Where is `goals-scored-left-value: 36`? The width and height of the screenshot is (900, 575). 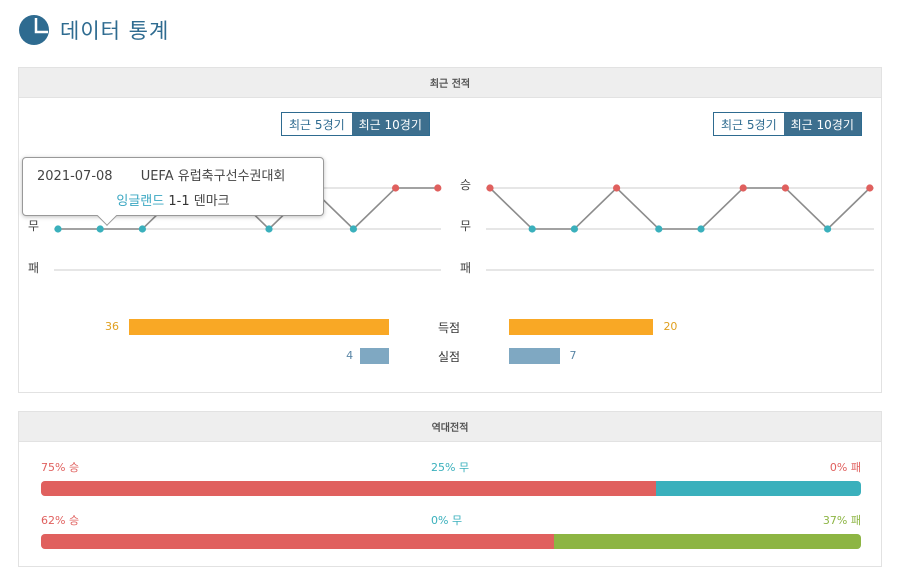
goals-scored-left-value: 36 is located at coordinates (112, 326).